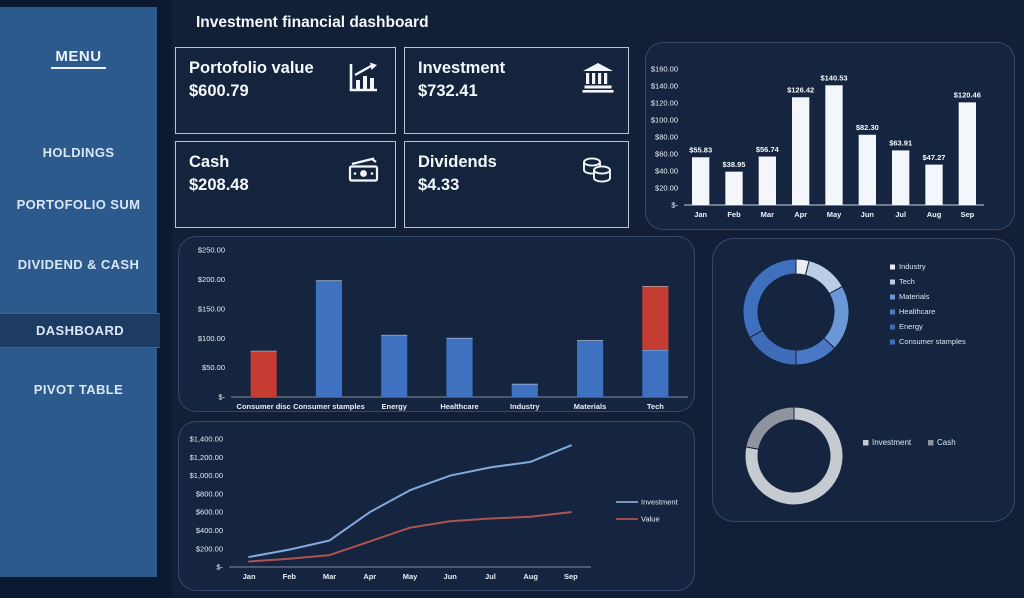 This screenshot has width=1024, height=598. I want to click on svg-text: Aug, so click(934, 214).